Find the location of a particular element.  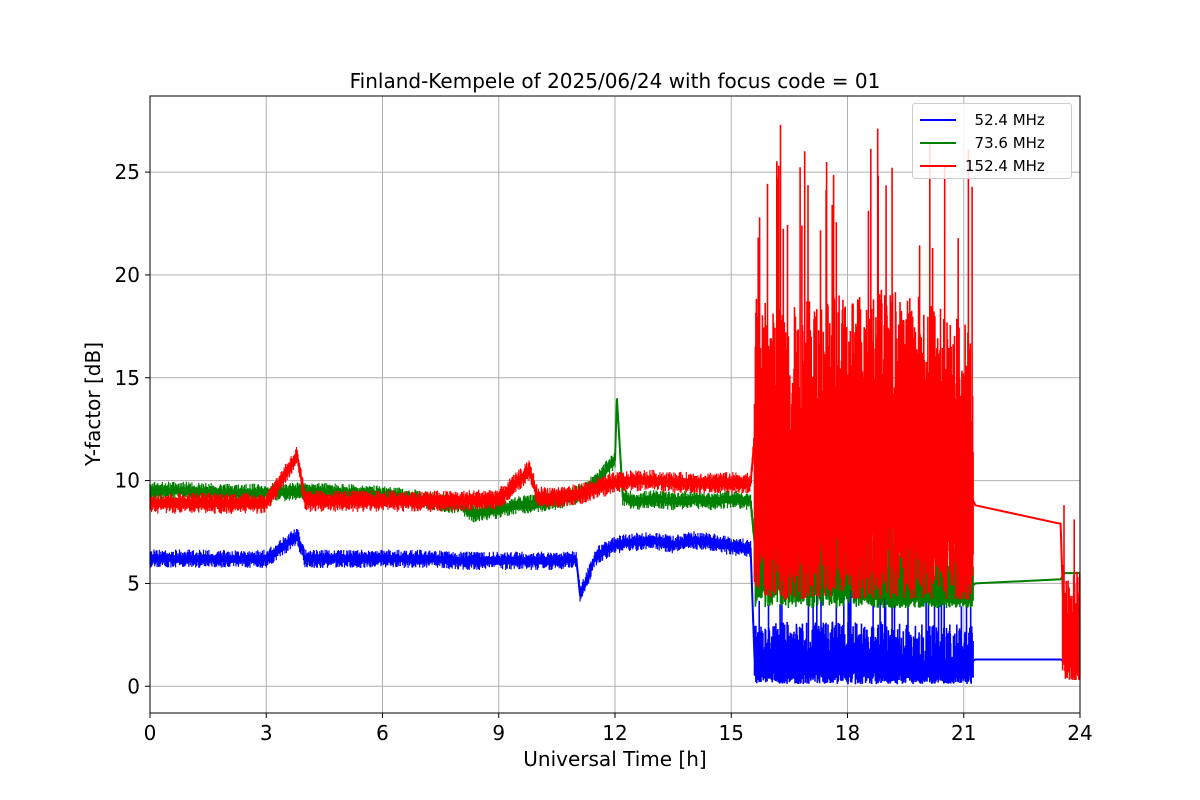

legend-item-73-6: 73.6 MHz is located at coordinates (993, 143).